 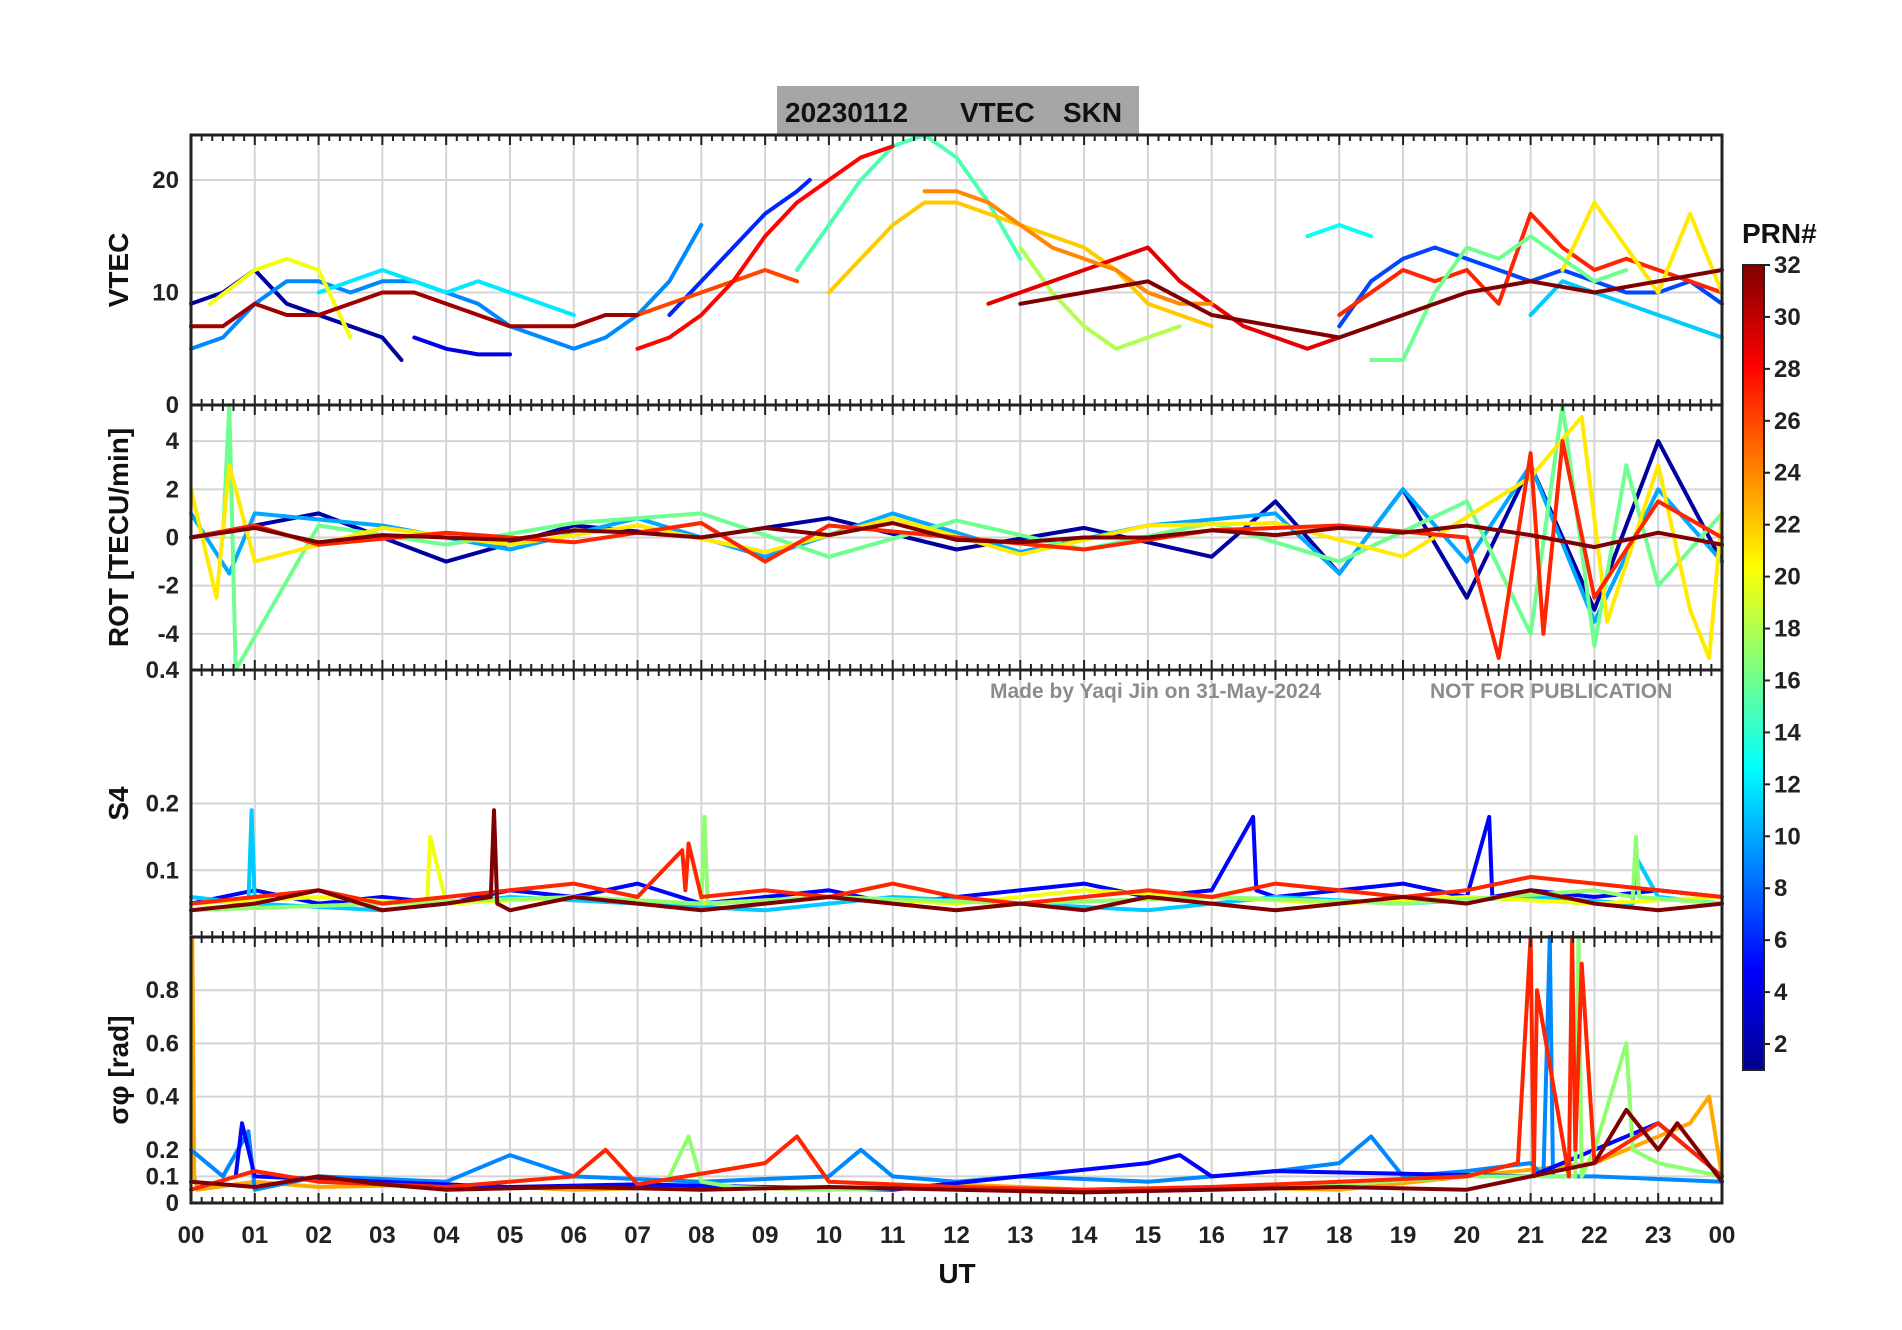 What do you see at coordinates (1403, 1235) in the screenshot?
I see `x-tick-label: 19` at bounding box center [1403, 1235].